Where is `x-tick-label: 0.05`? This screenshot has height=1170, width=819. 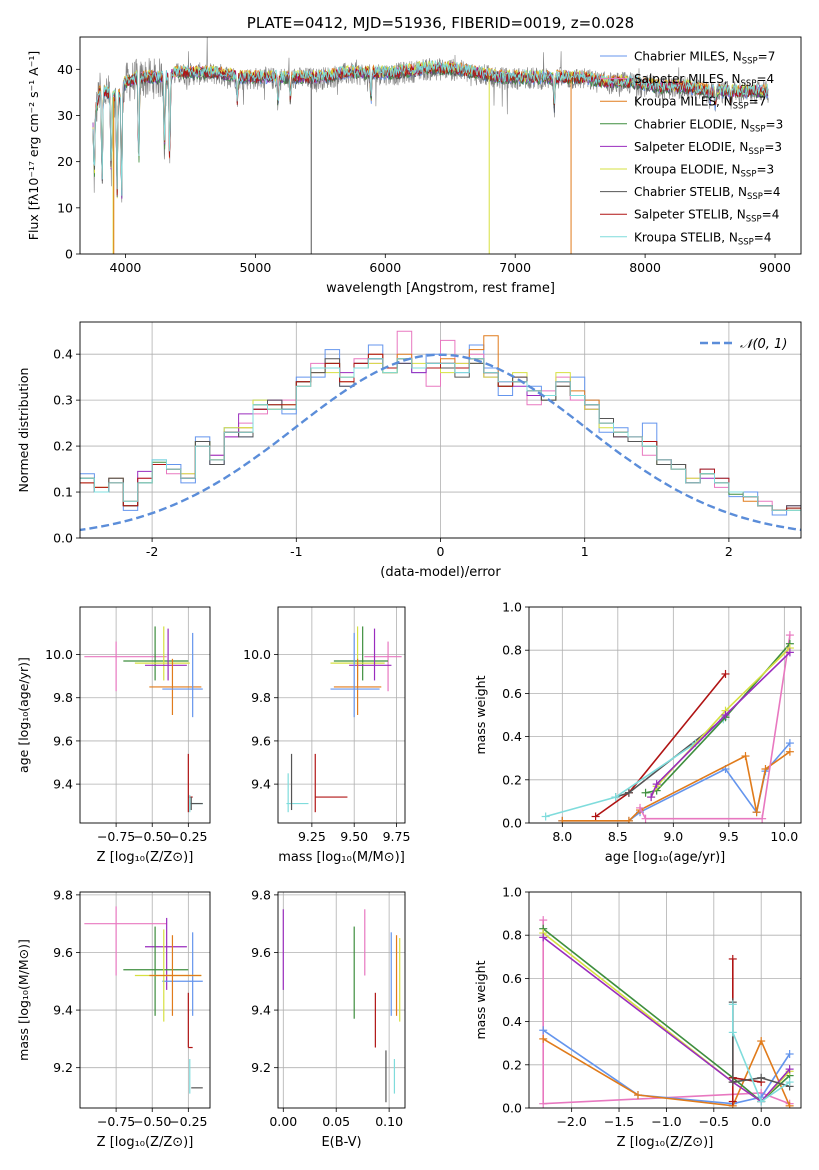 x-tick-label: 0.05 is located at coordinates (336, 1121).